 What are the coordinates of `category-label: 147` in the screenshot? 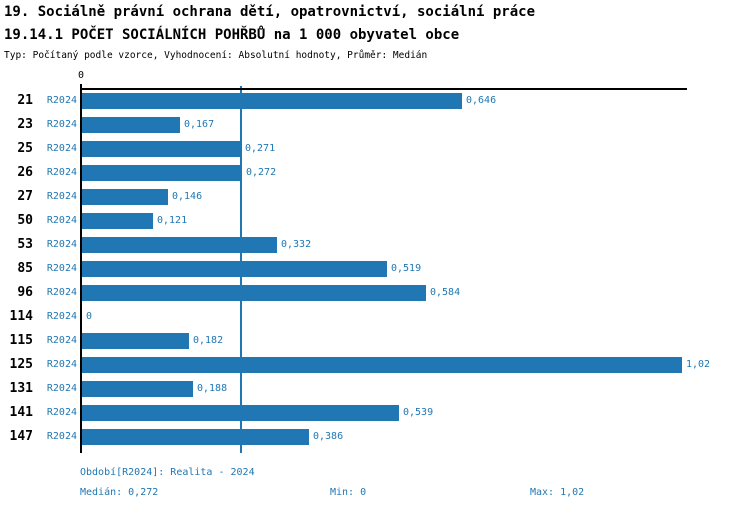 It's located at (21, 436).